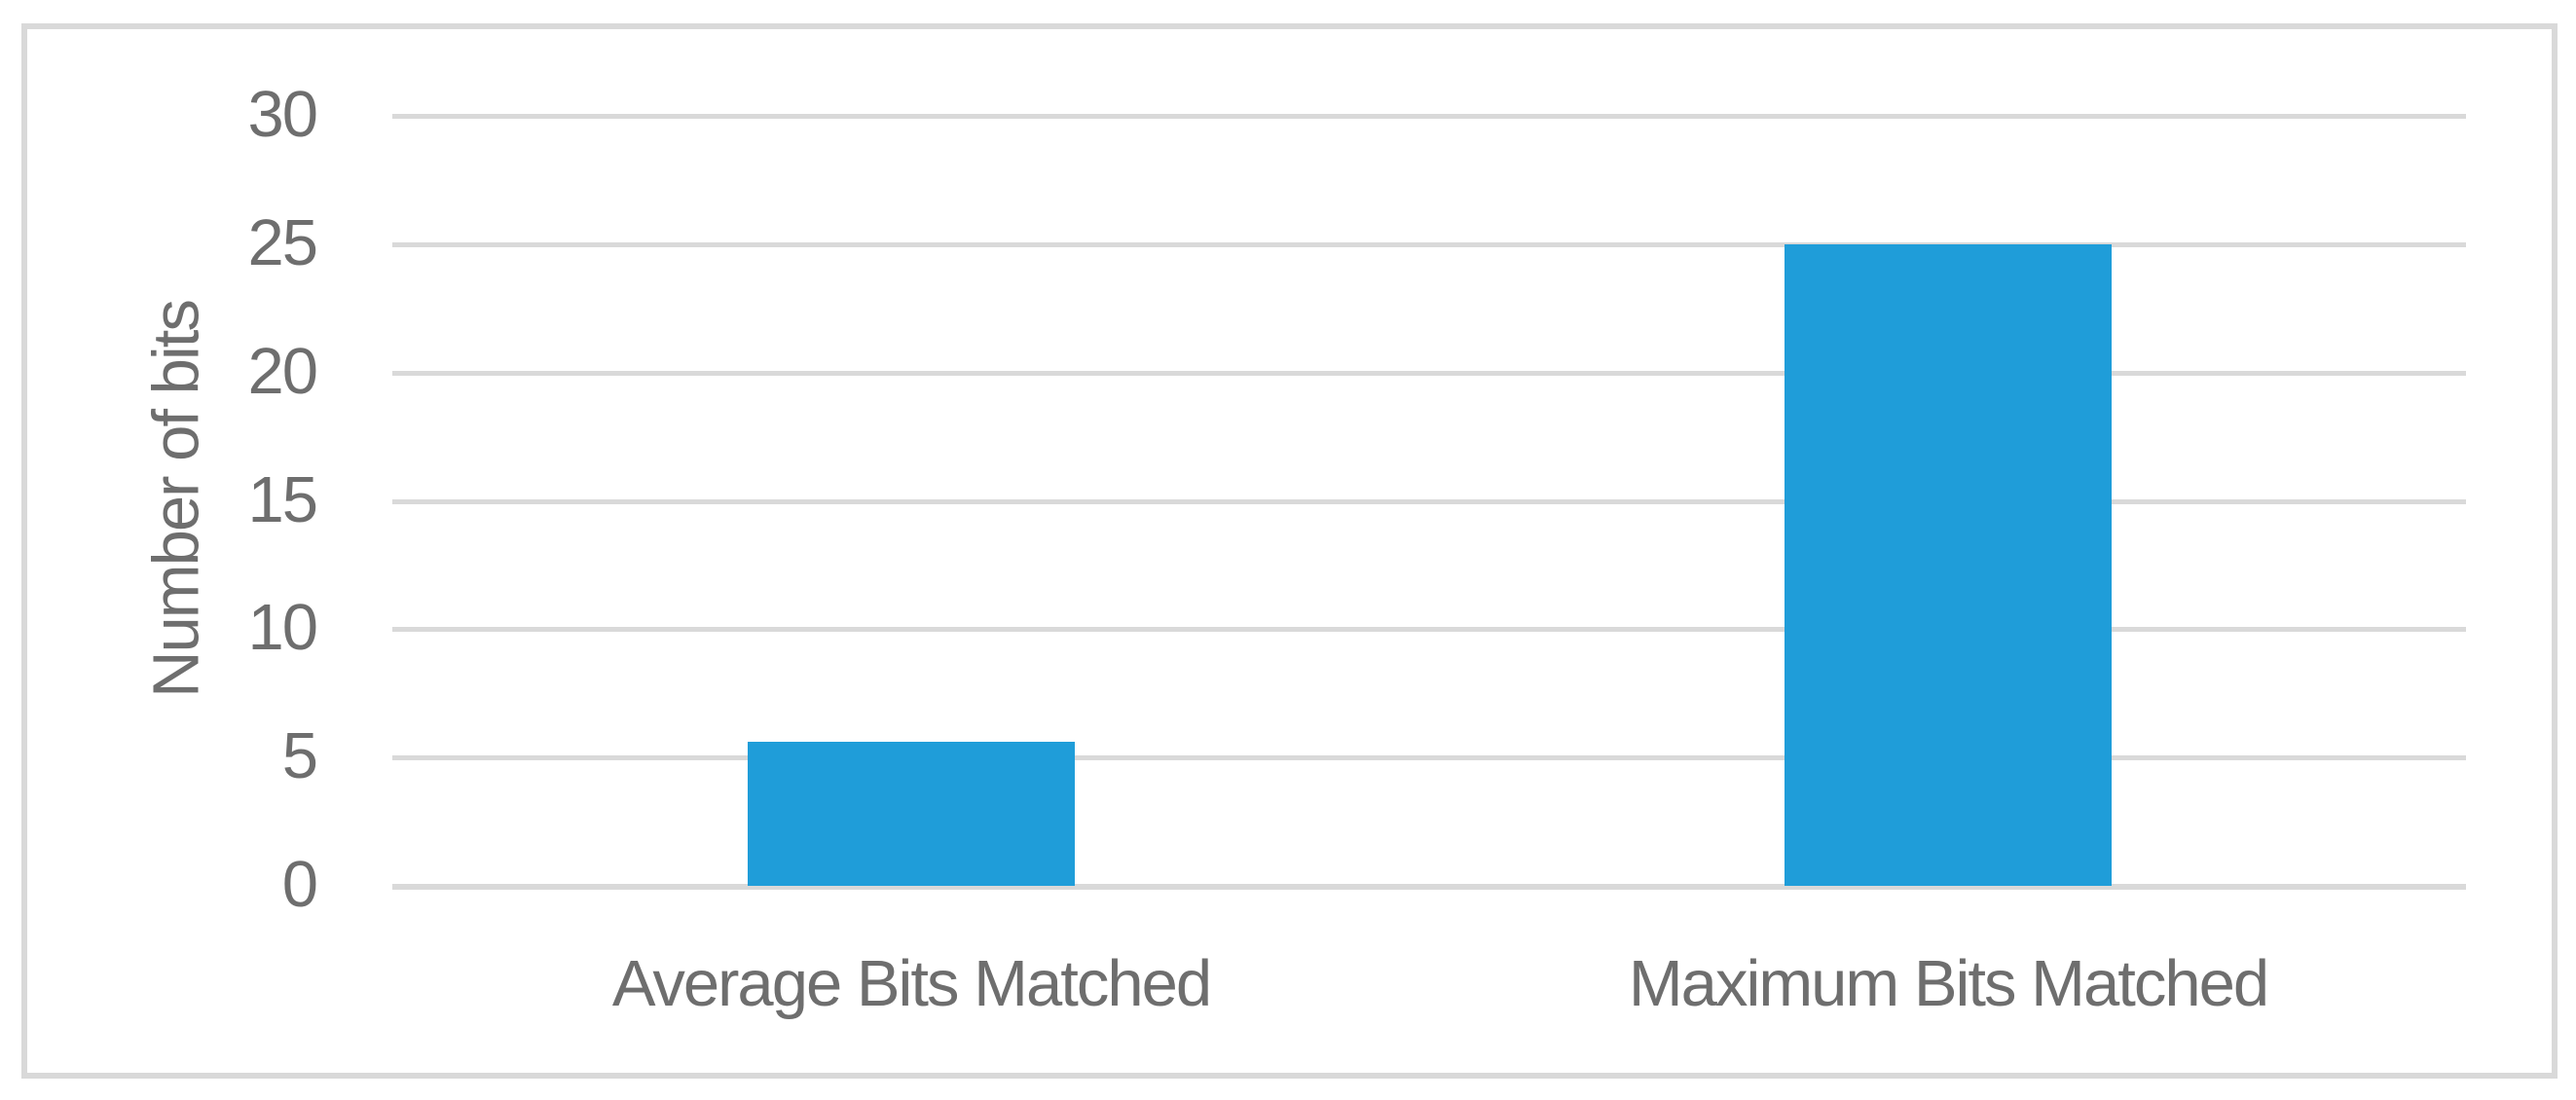 The height and width of the screenshot is (1100, 2576). What do you see at coordinates (1948, 983) in the screenshot?
I see `x-category-label-maximum-bits-matched: Maximum Bits Matched` at bounding box center [1948, 983].